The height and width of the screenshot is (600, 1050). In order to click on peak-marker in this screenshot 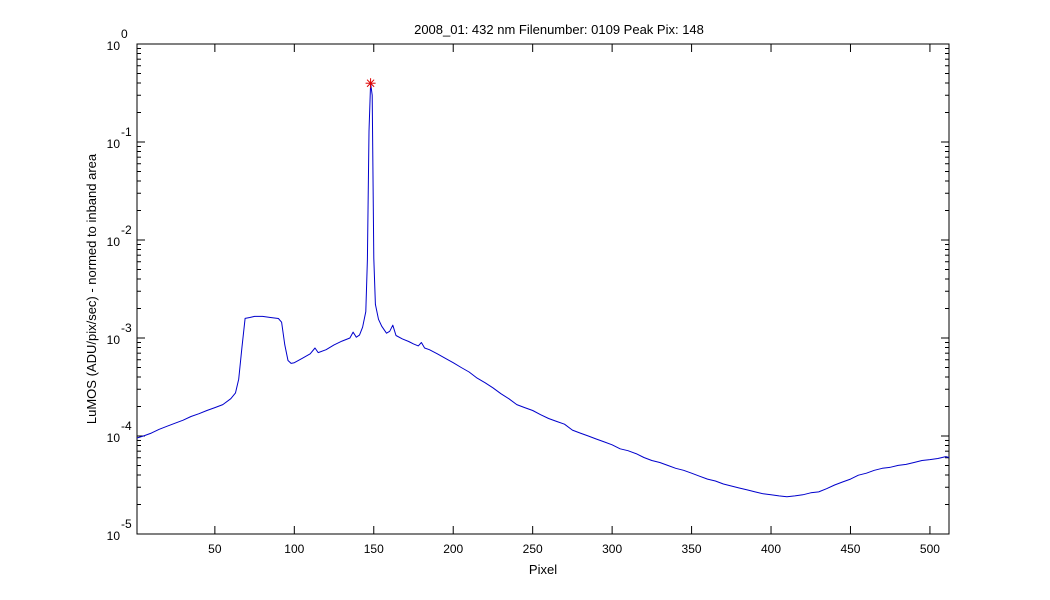, I will do `click(370, 83)`.